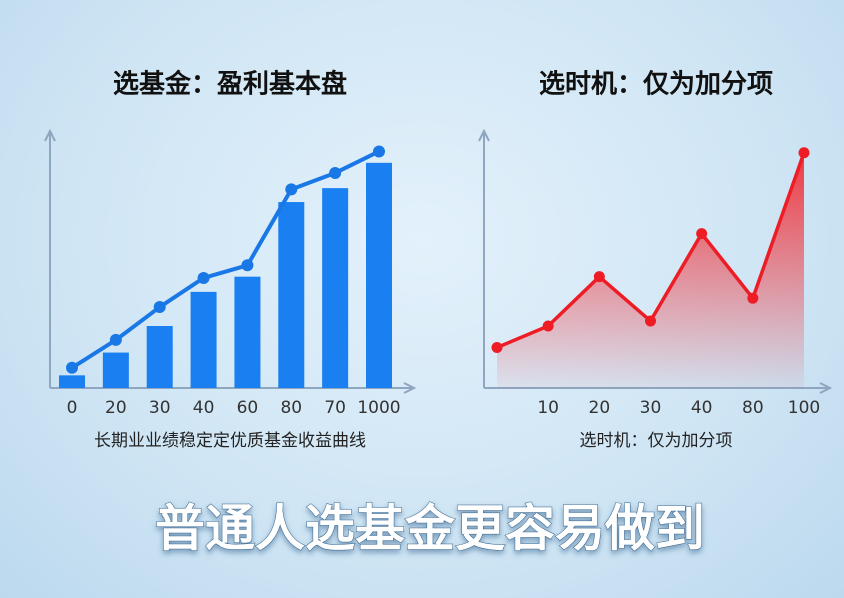 The width and height of the screenshot is (844, 598). I want to click on chart-title: 选时机：仅为加分项, so click(656, 85).